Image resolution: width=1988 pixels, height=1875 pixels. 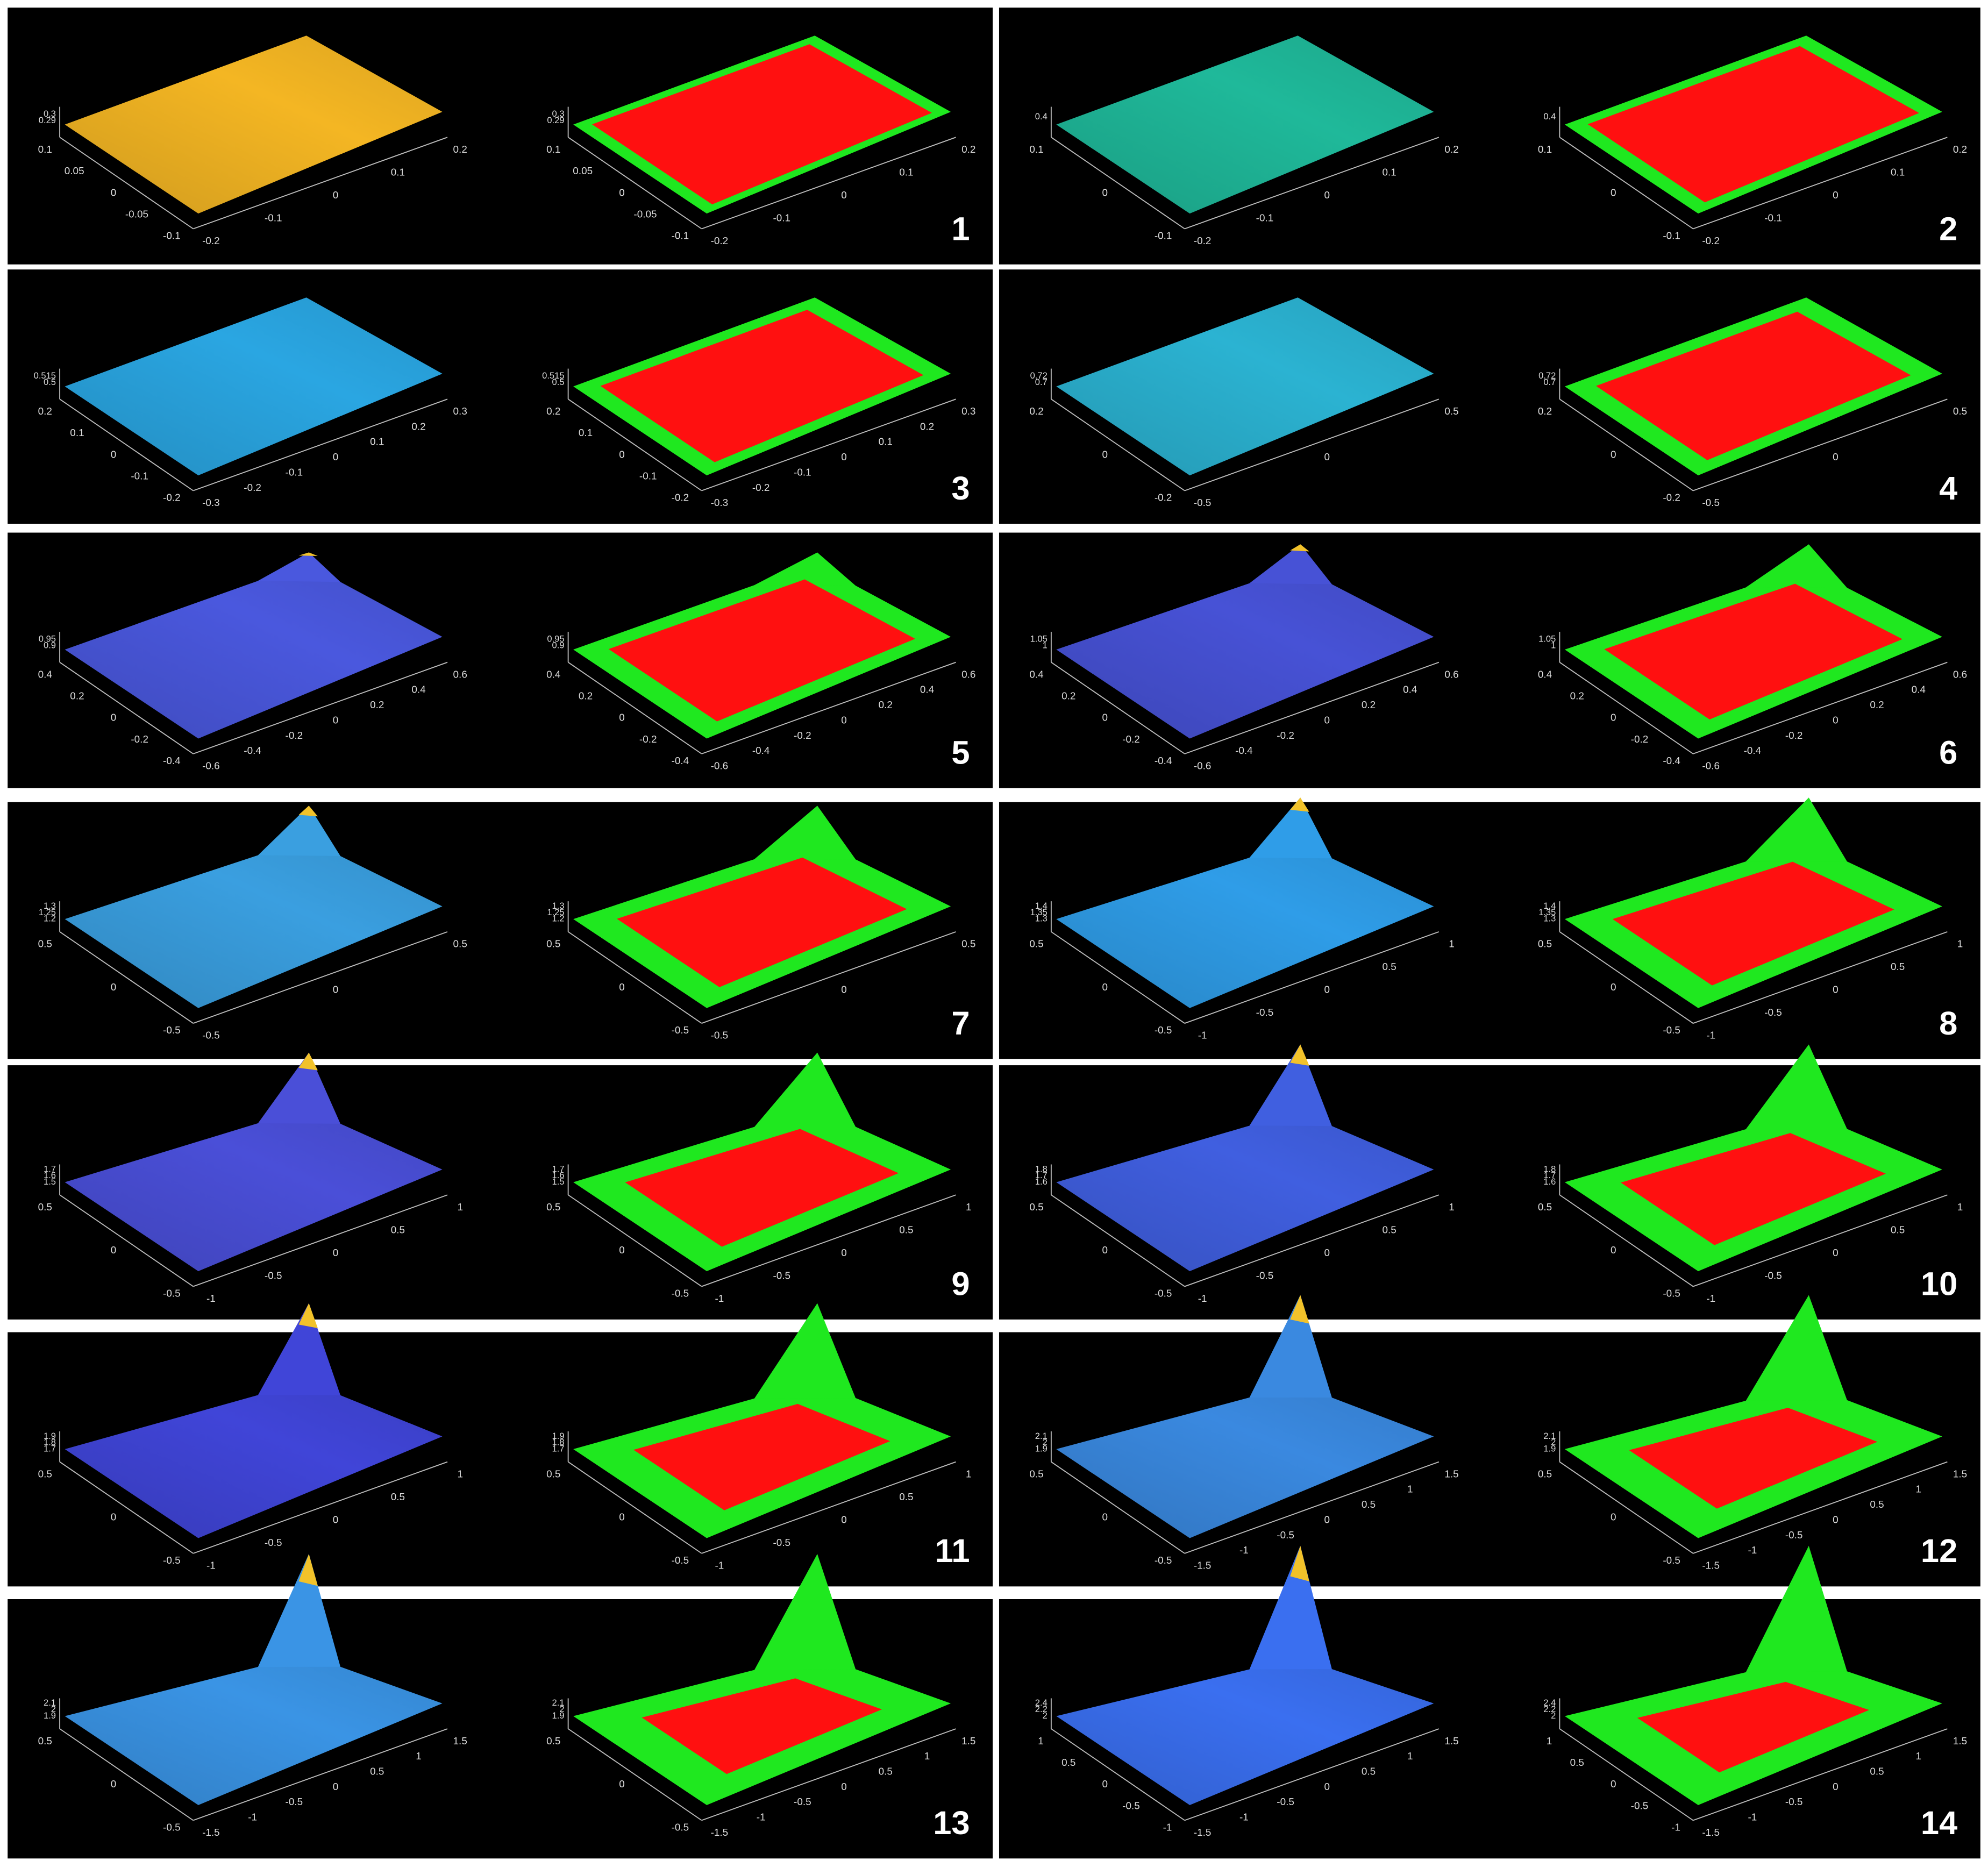 What do you see at coordinates (50, 1169) in the screenshot?
I see `z-tick-label: 1.7` at bounding box center [50, 1169].